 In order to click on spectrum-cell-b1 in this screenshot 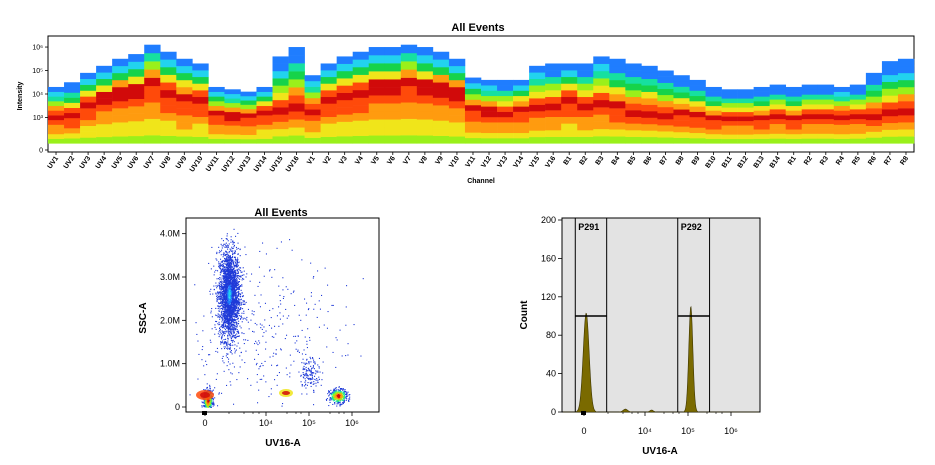, I will do `click(569, 100)`.